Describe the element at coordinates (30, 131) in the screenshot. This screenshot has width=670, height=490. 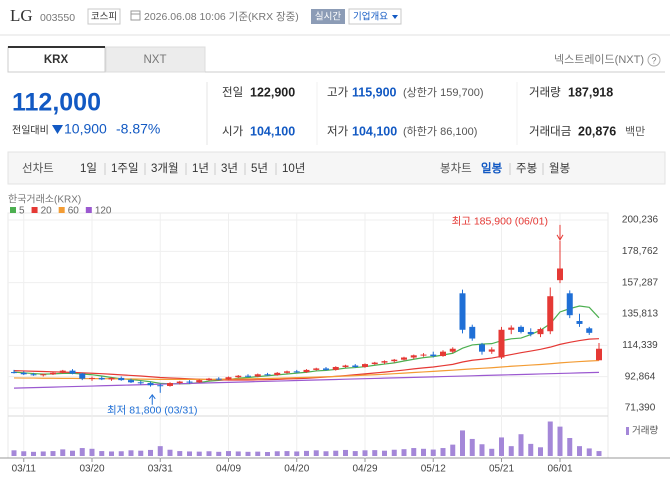
I see `change-label: 전일대비` at that location.